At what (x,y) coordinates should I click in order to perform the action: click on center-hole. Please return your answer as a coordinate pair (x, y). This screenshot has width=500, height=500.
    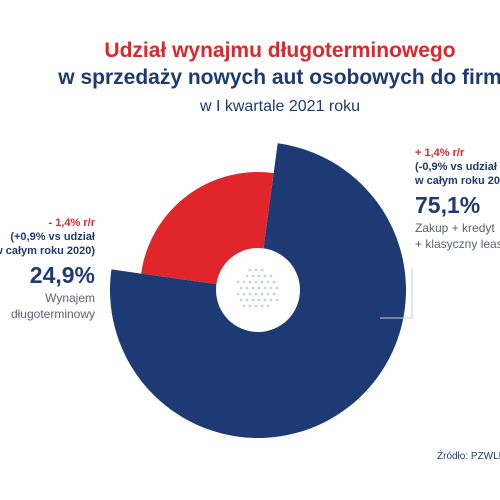
    Looking at the image, I should click on (258, 290).